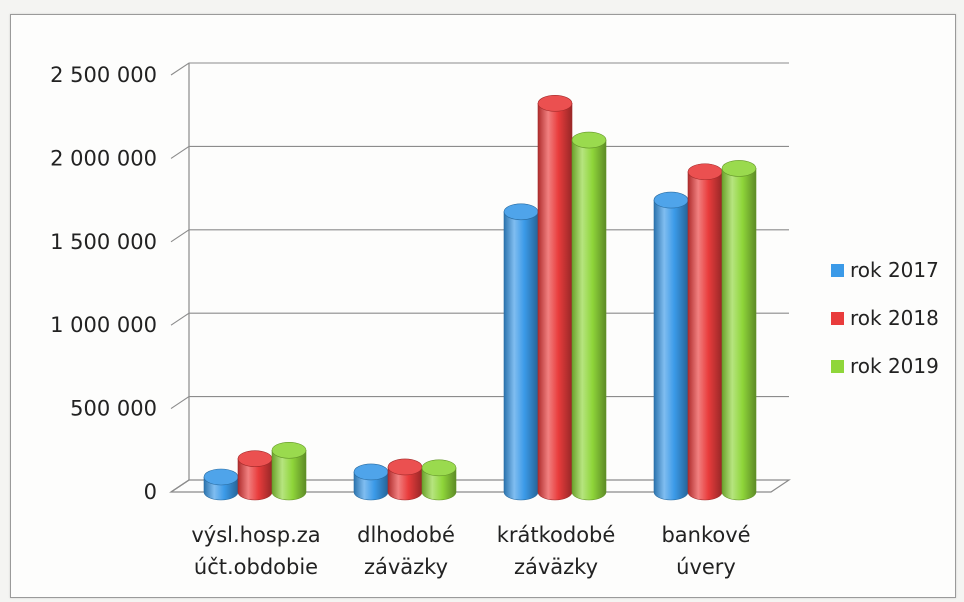 Image resolution: width=964 pixels, height=602 pixels. I want to click on legend-item: rok 2018, so click(885, 318).